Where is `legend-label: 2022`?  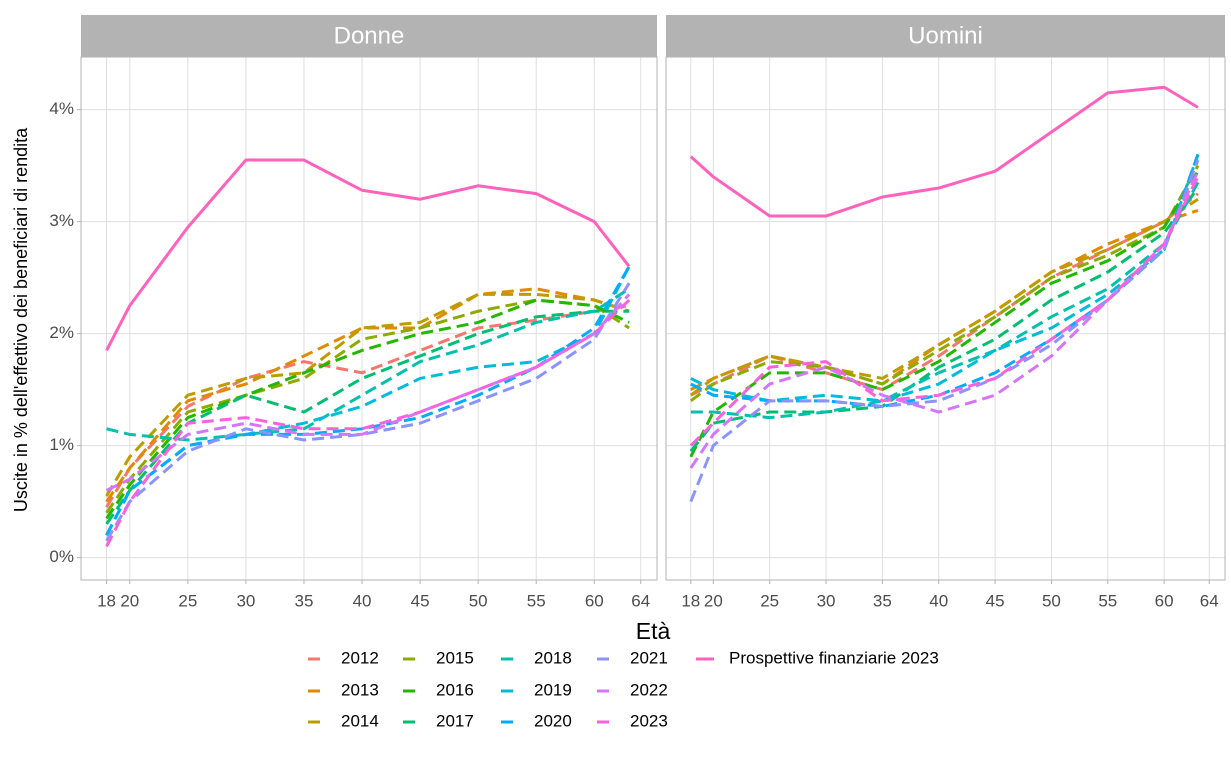 legend-label: 2022 is located at coordinates (649, 689).